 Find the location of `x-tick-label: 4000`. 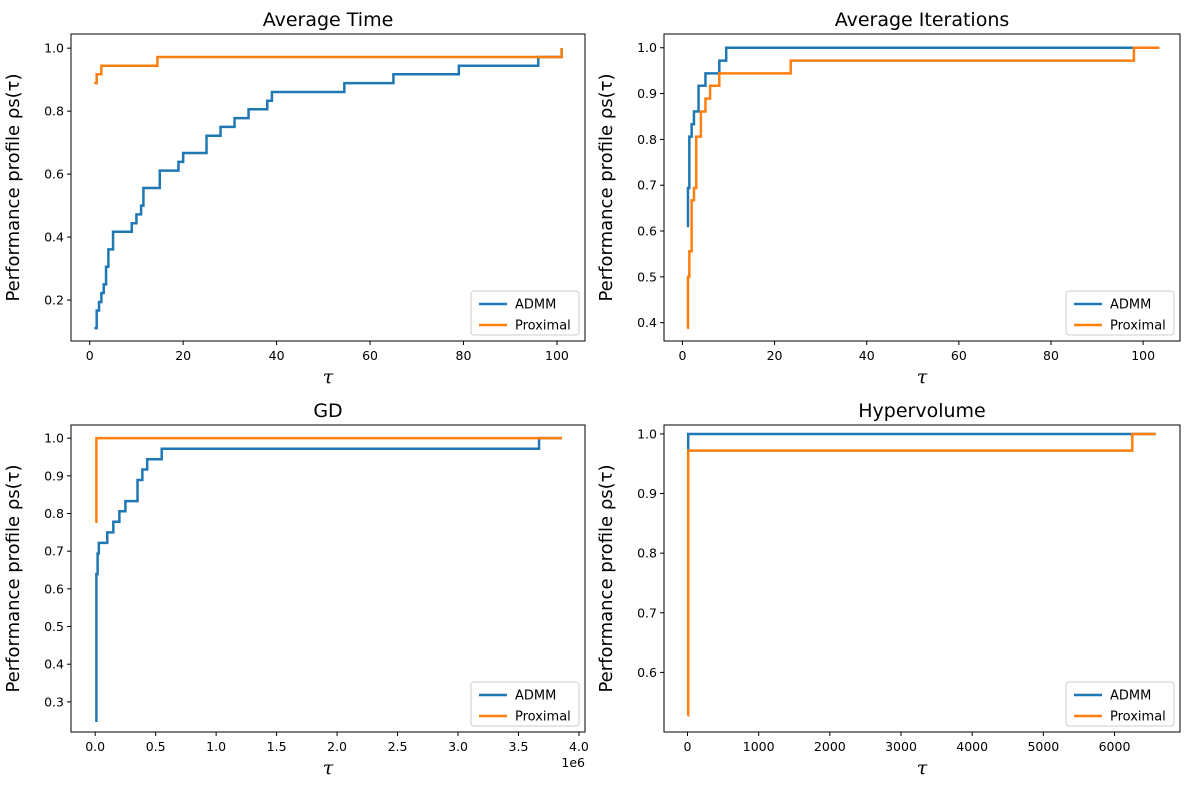

x-tick-label: 4000 is located at coordinates (972, 746).